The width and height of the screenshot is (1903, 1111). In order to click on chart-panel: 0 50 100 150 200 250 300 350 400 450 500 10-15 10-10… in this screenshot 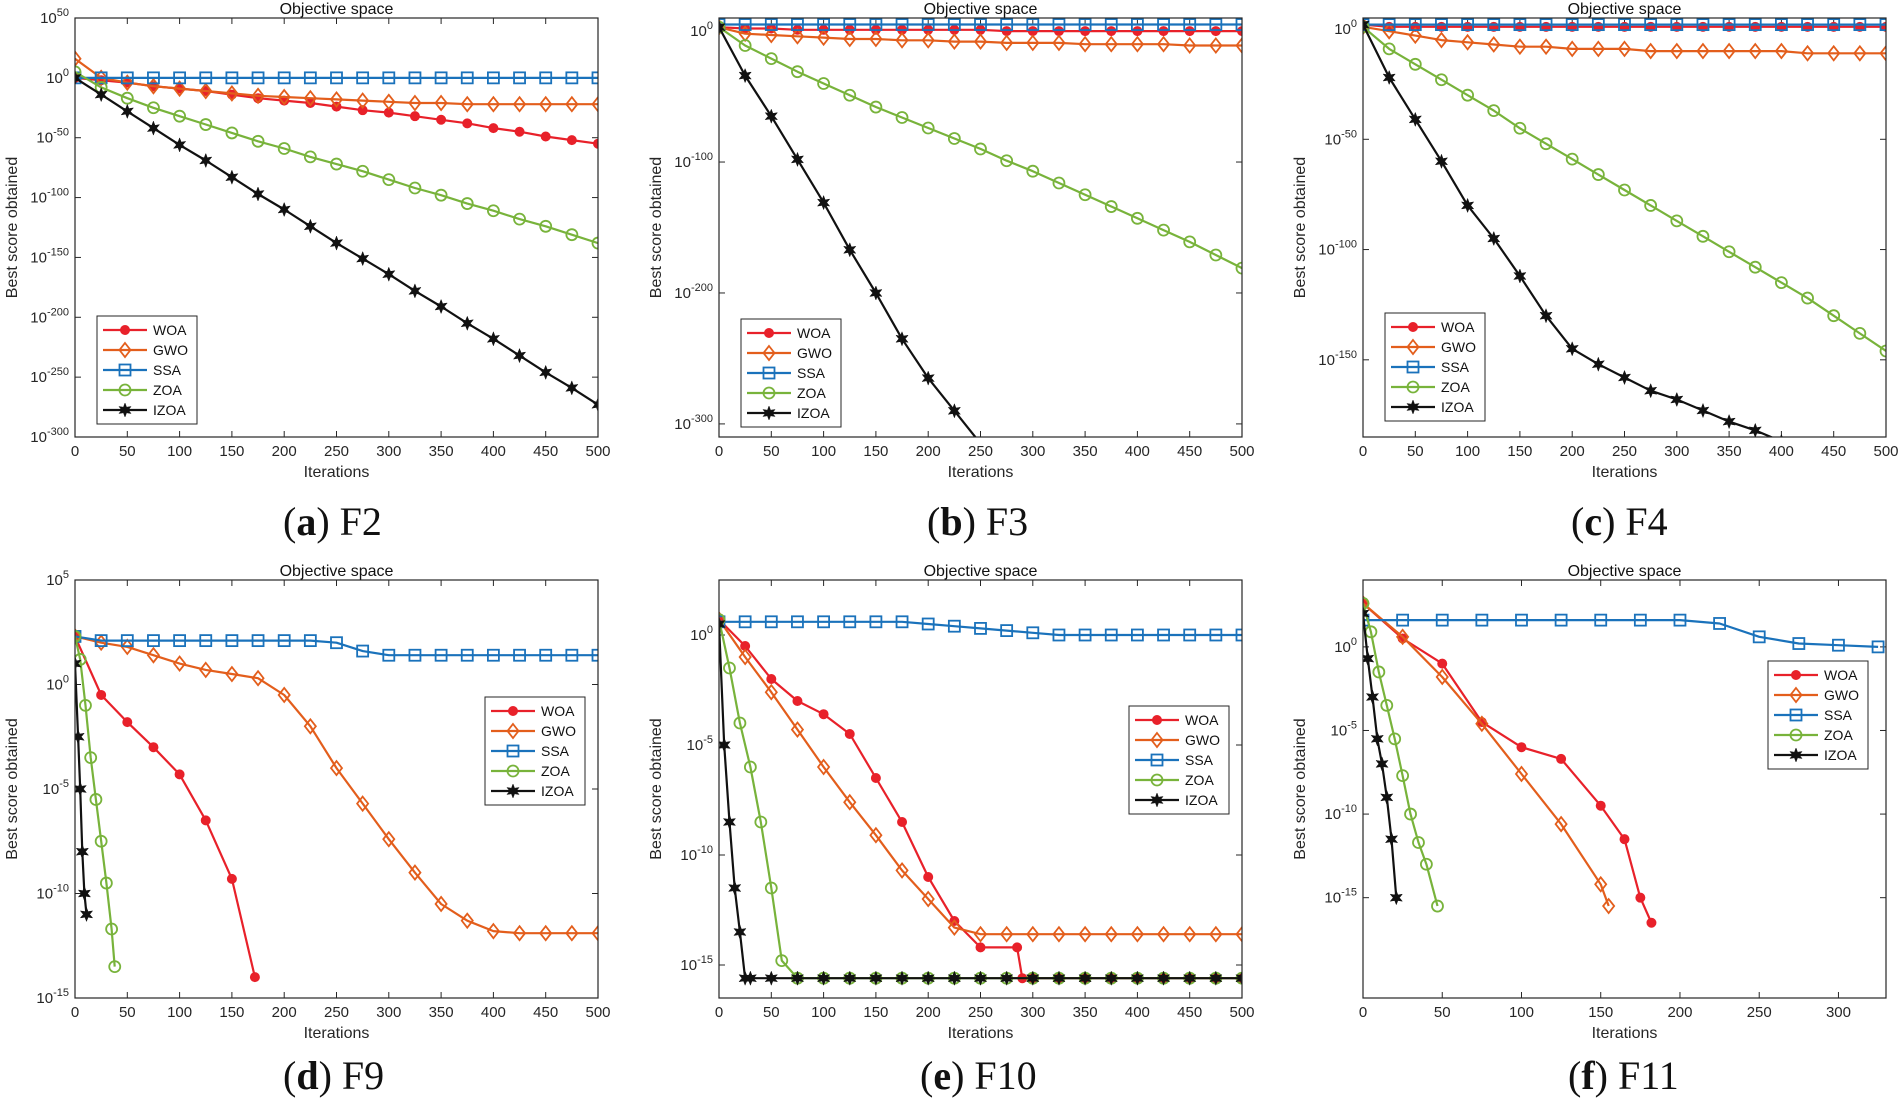, I will do `click(951, 802)`.